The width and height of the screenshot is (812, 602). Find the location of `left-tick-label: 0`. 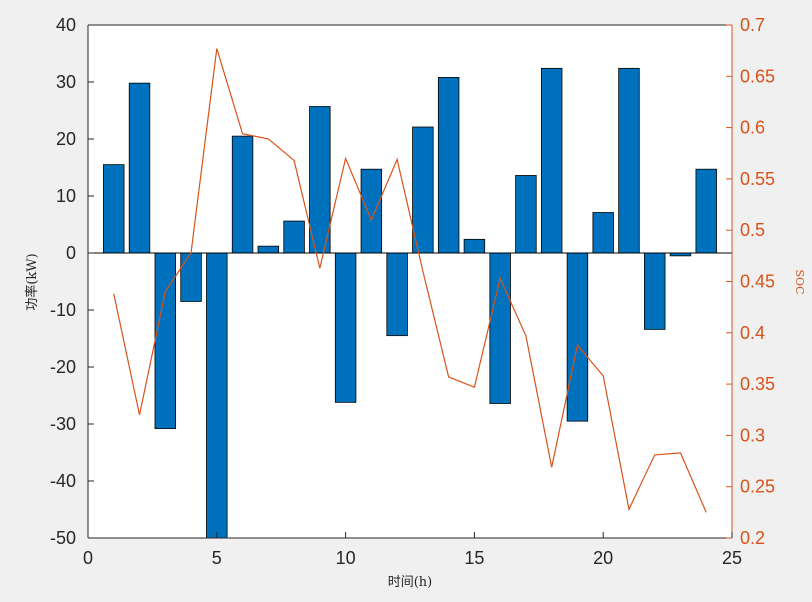

left-tick-label: 0 is located at coordinates (71, 253).